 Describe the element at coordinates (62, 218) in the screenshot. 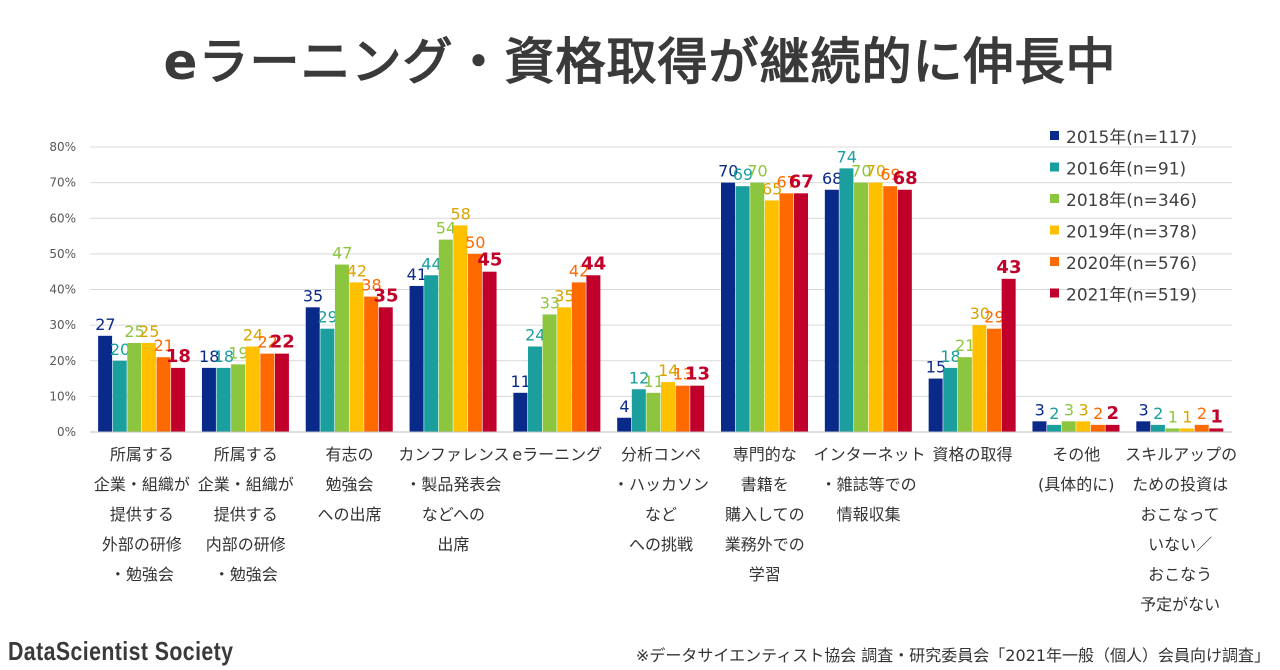

I see `y-tick-label: 60%` at that location.